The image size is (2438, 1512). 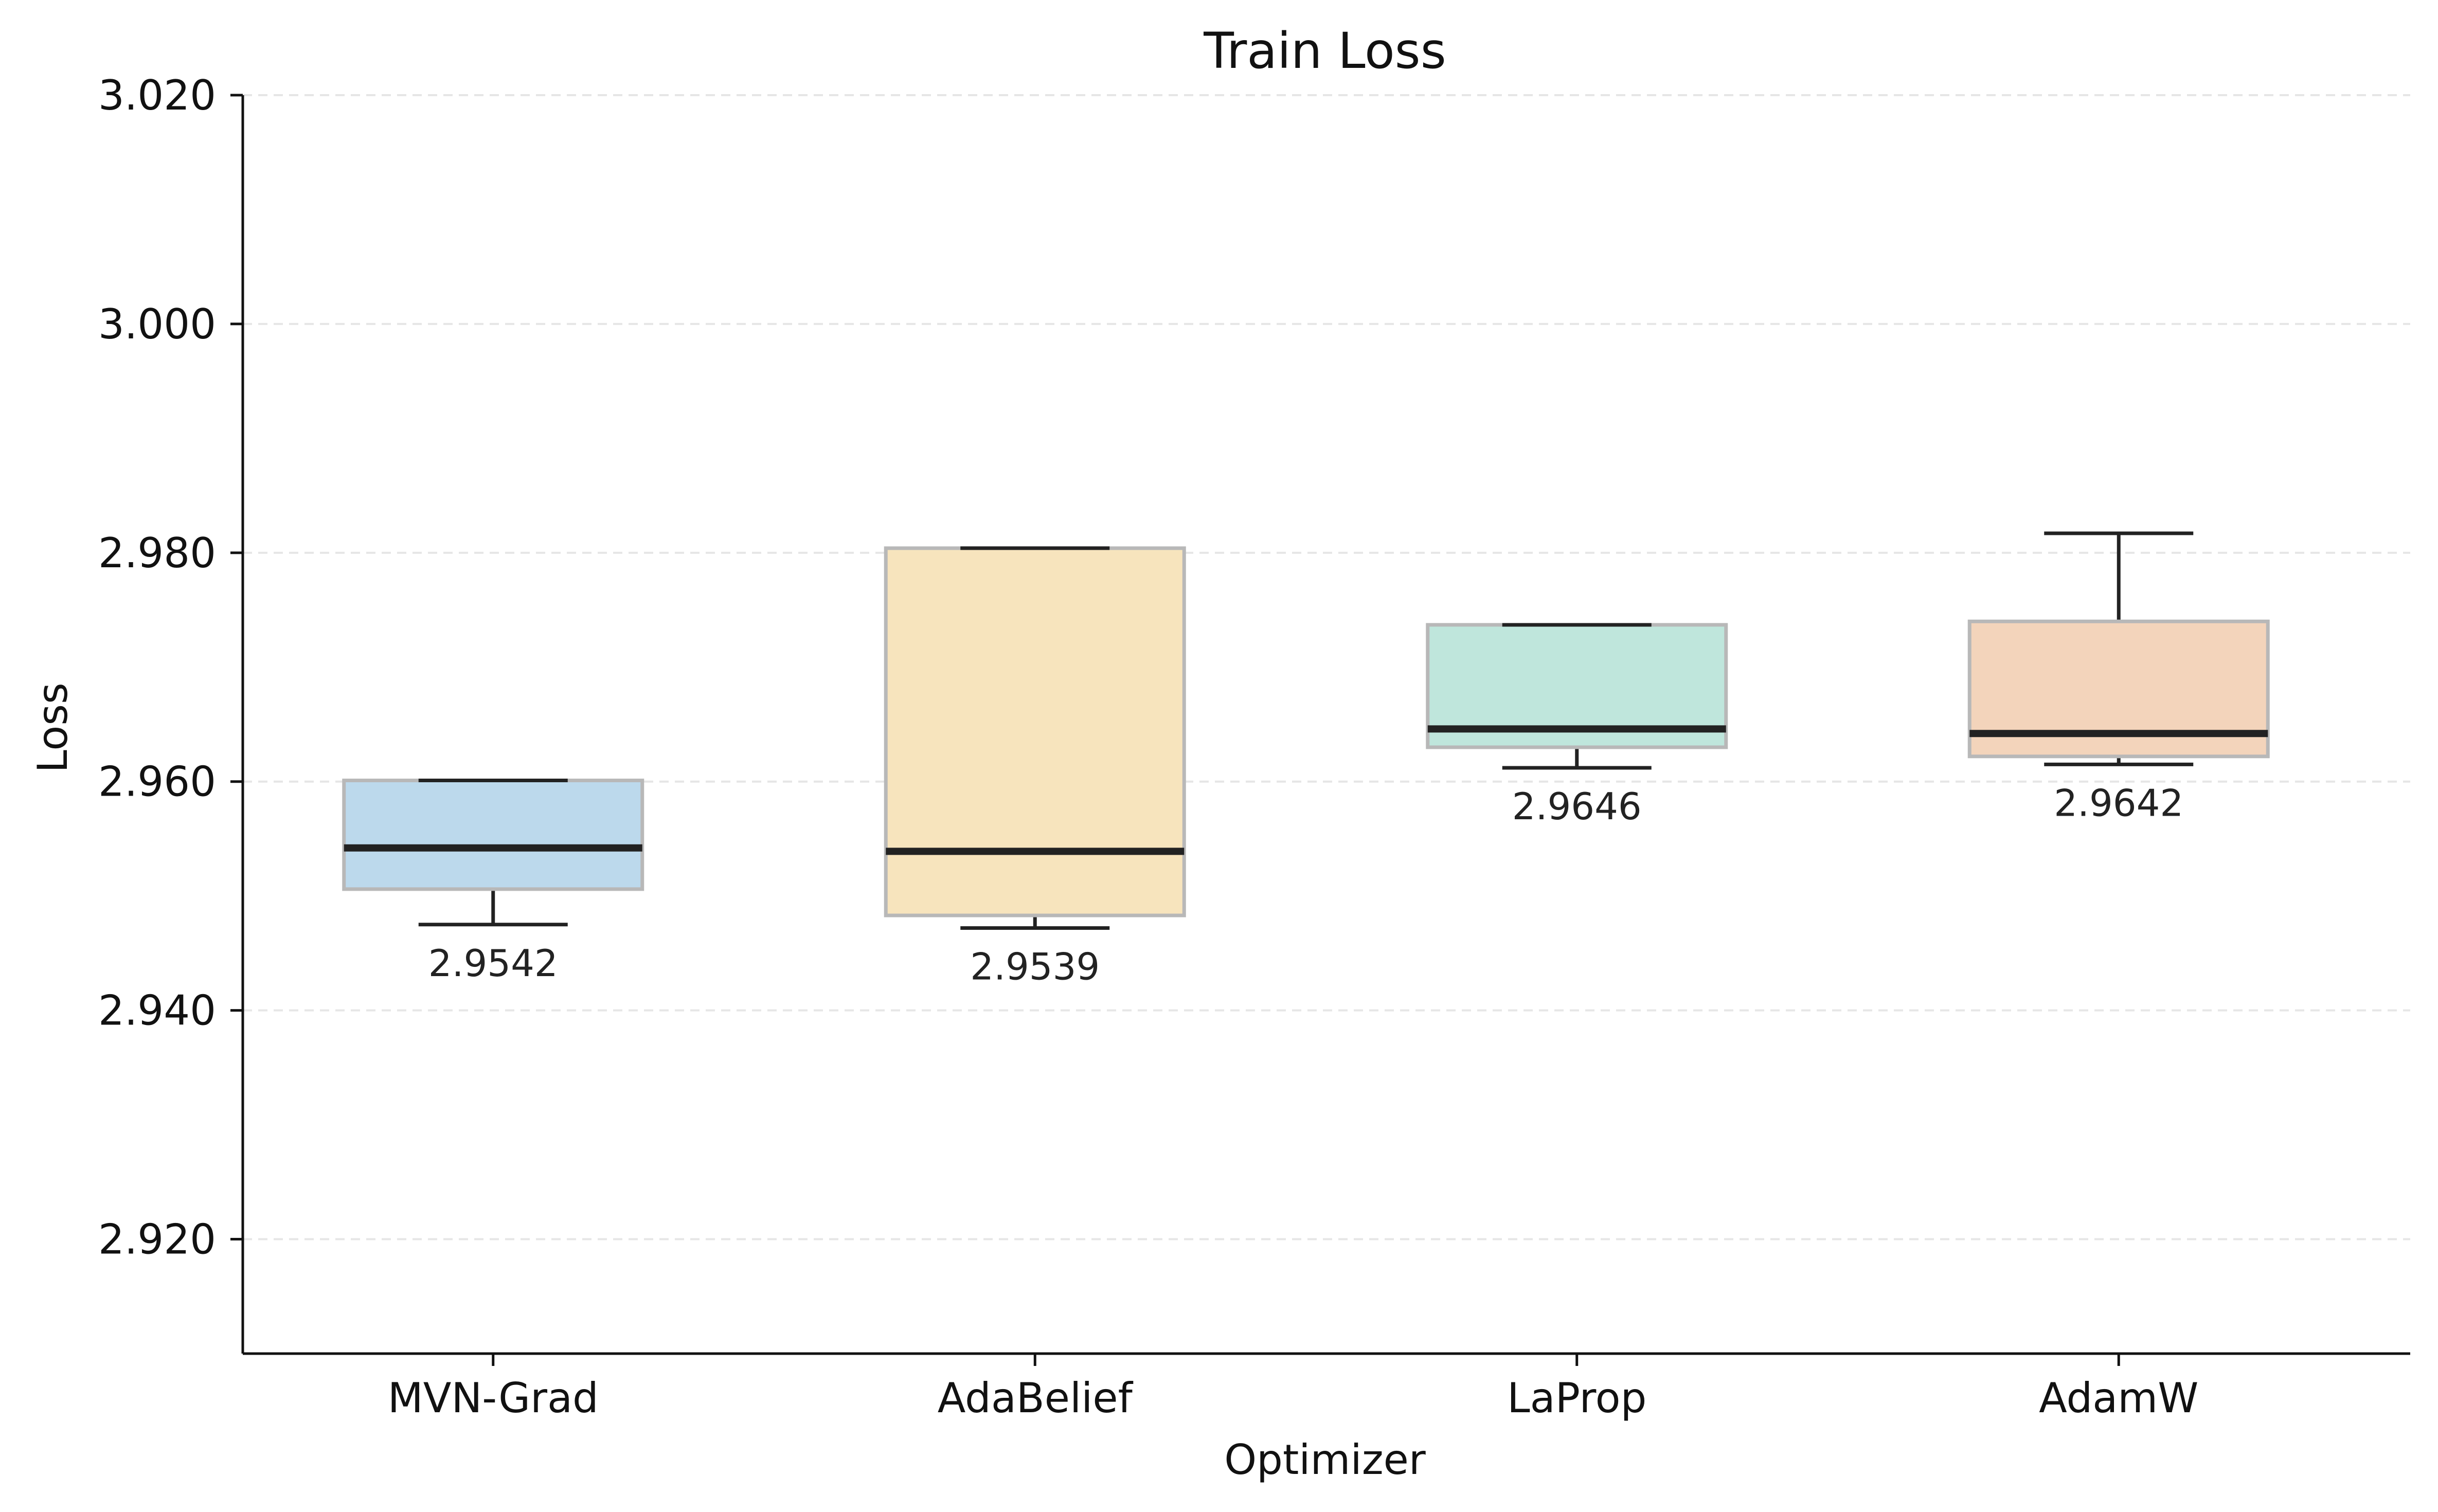 I want to click on box-group-mvn-grad: 2.9542, so click(x=493, y=882).